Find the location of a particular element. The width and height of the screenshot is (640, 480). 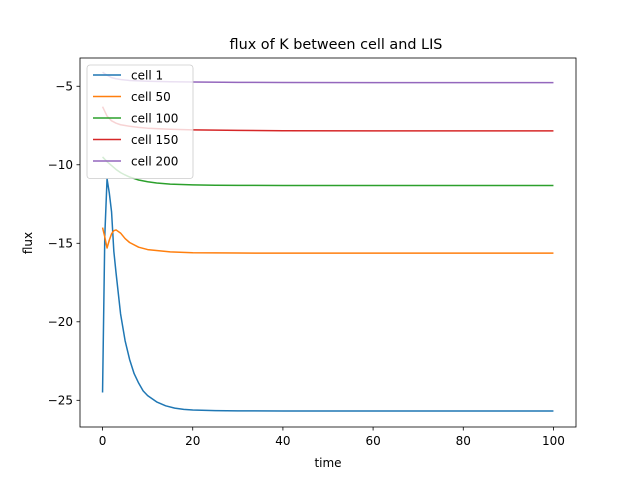

legend-label: cell 1 is located at coordinates (147, 75).